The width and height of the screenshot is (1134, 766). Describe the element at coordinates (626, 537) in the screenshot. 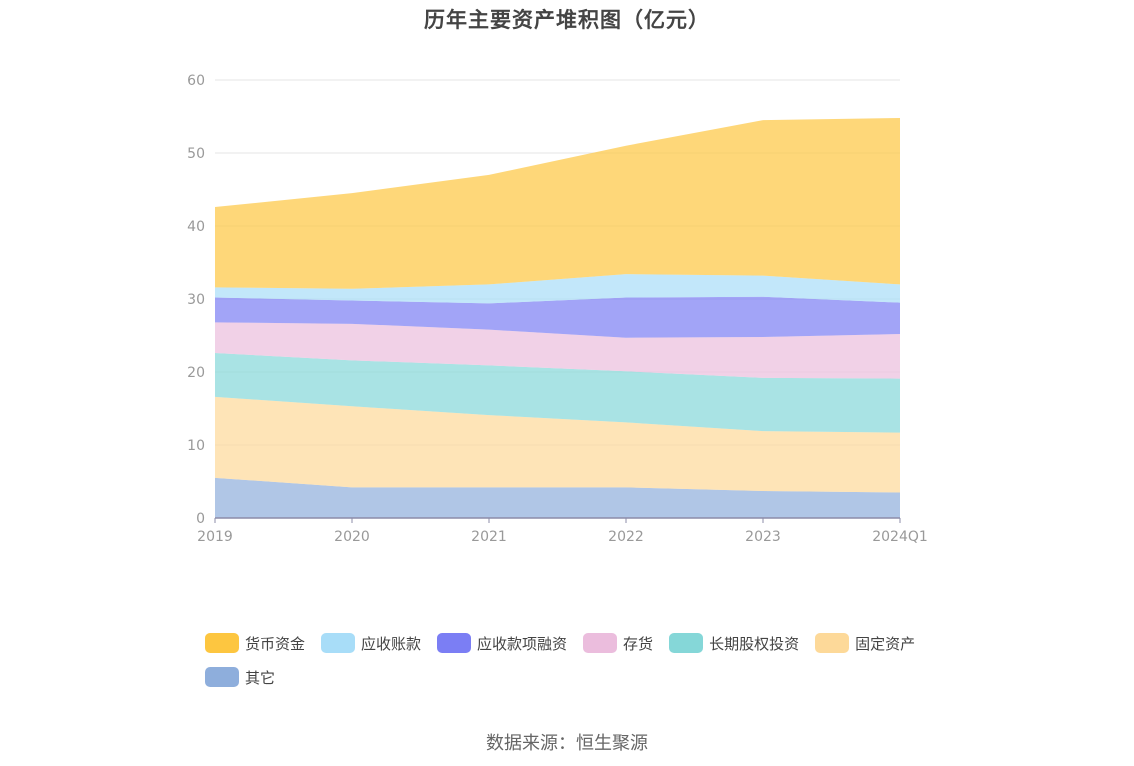

I see `x-tick-label-3: 2022` at that location.